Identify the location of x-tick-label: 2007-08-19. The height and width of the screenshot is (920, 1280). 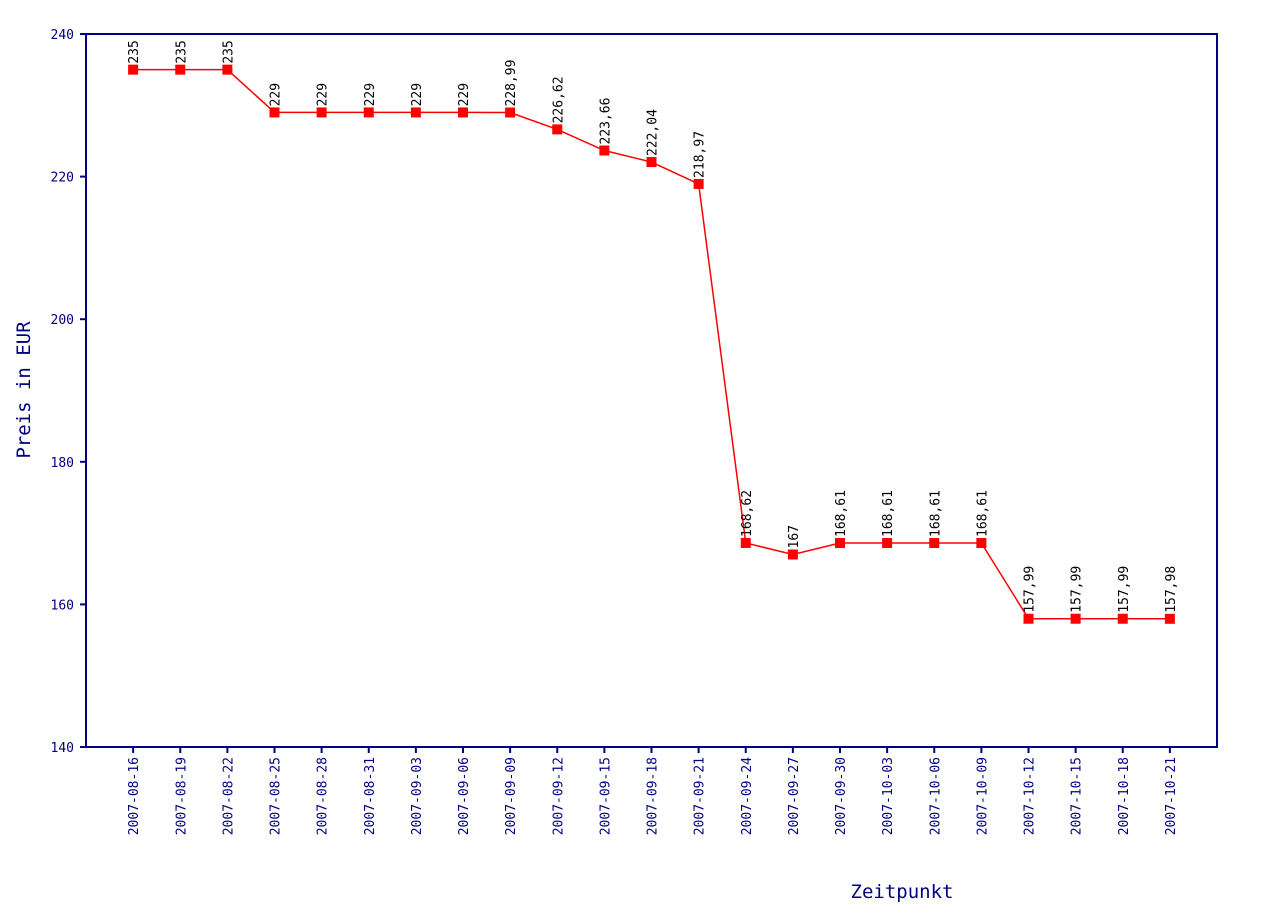
(181, 796).